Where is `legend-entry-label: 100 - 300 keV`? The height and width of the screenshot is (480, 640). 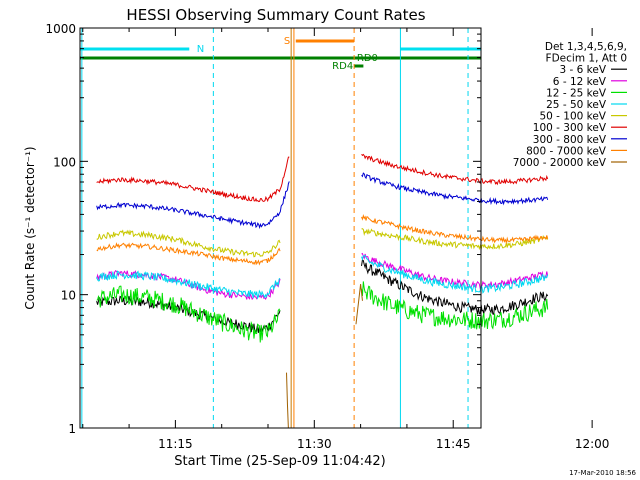
legend-entry-label: 100 - 300 keV is located at coordinates (570, 128).